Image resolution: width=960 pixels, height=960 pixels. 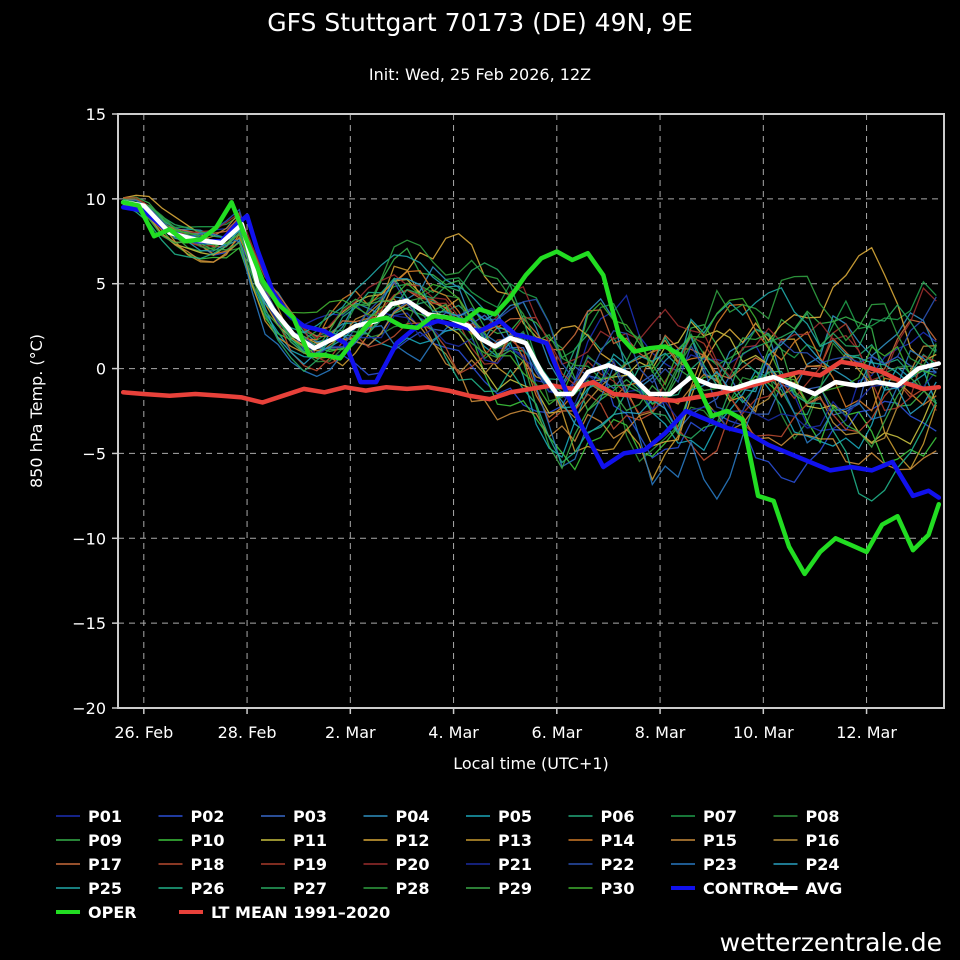 I want to click on legend-label: P29, so click(x=515, y=888).